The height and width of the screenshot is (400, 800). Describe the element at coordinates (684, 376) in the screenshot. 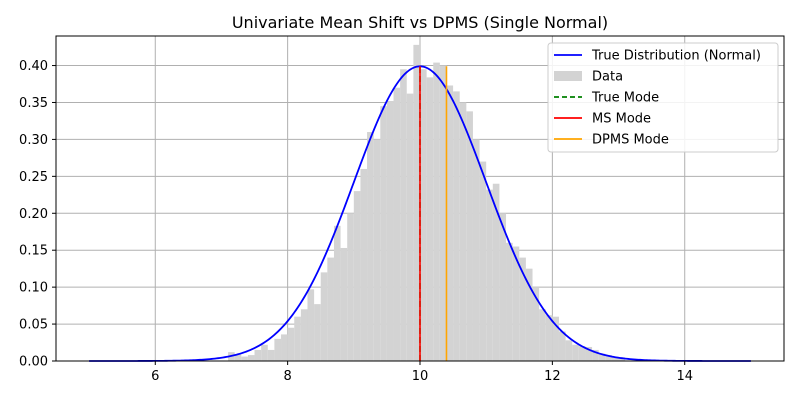

I see `x-tick-label: 14` at that location.